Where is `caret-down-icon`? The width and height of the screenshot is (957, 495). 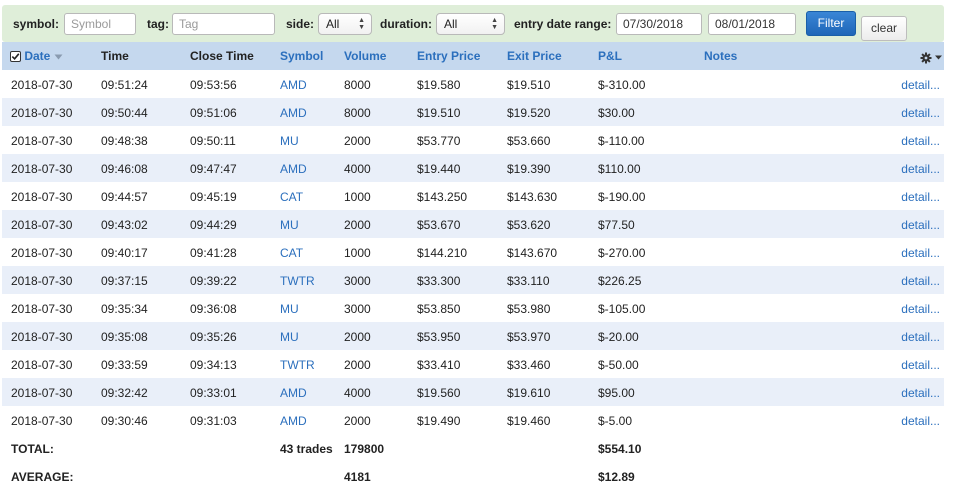 caret-down-icon is located at coordinates (939, 57).